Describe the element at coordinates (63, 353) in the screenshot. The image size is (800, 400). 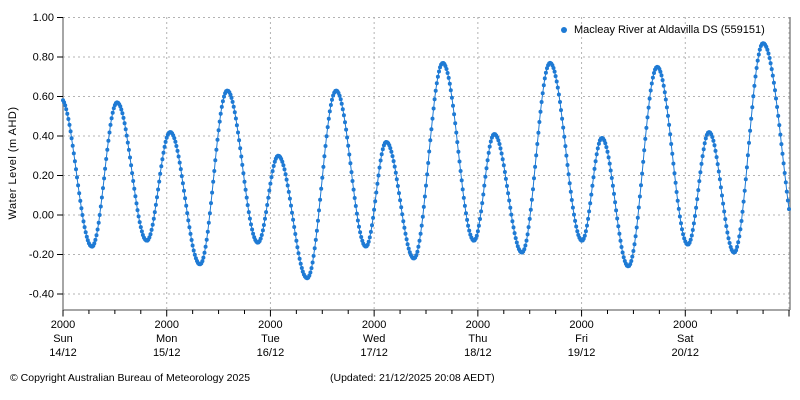
I see `x-tick-date: 14/12` at that location.